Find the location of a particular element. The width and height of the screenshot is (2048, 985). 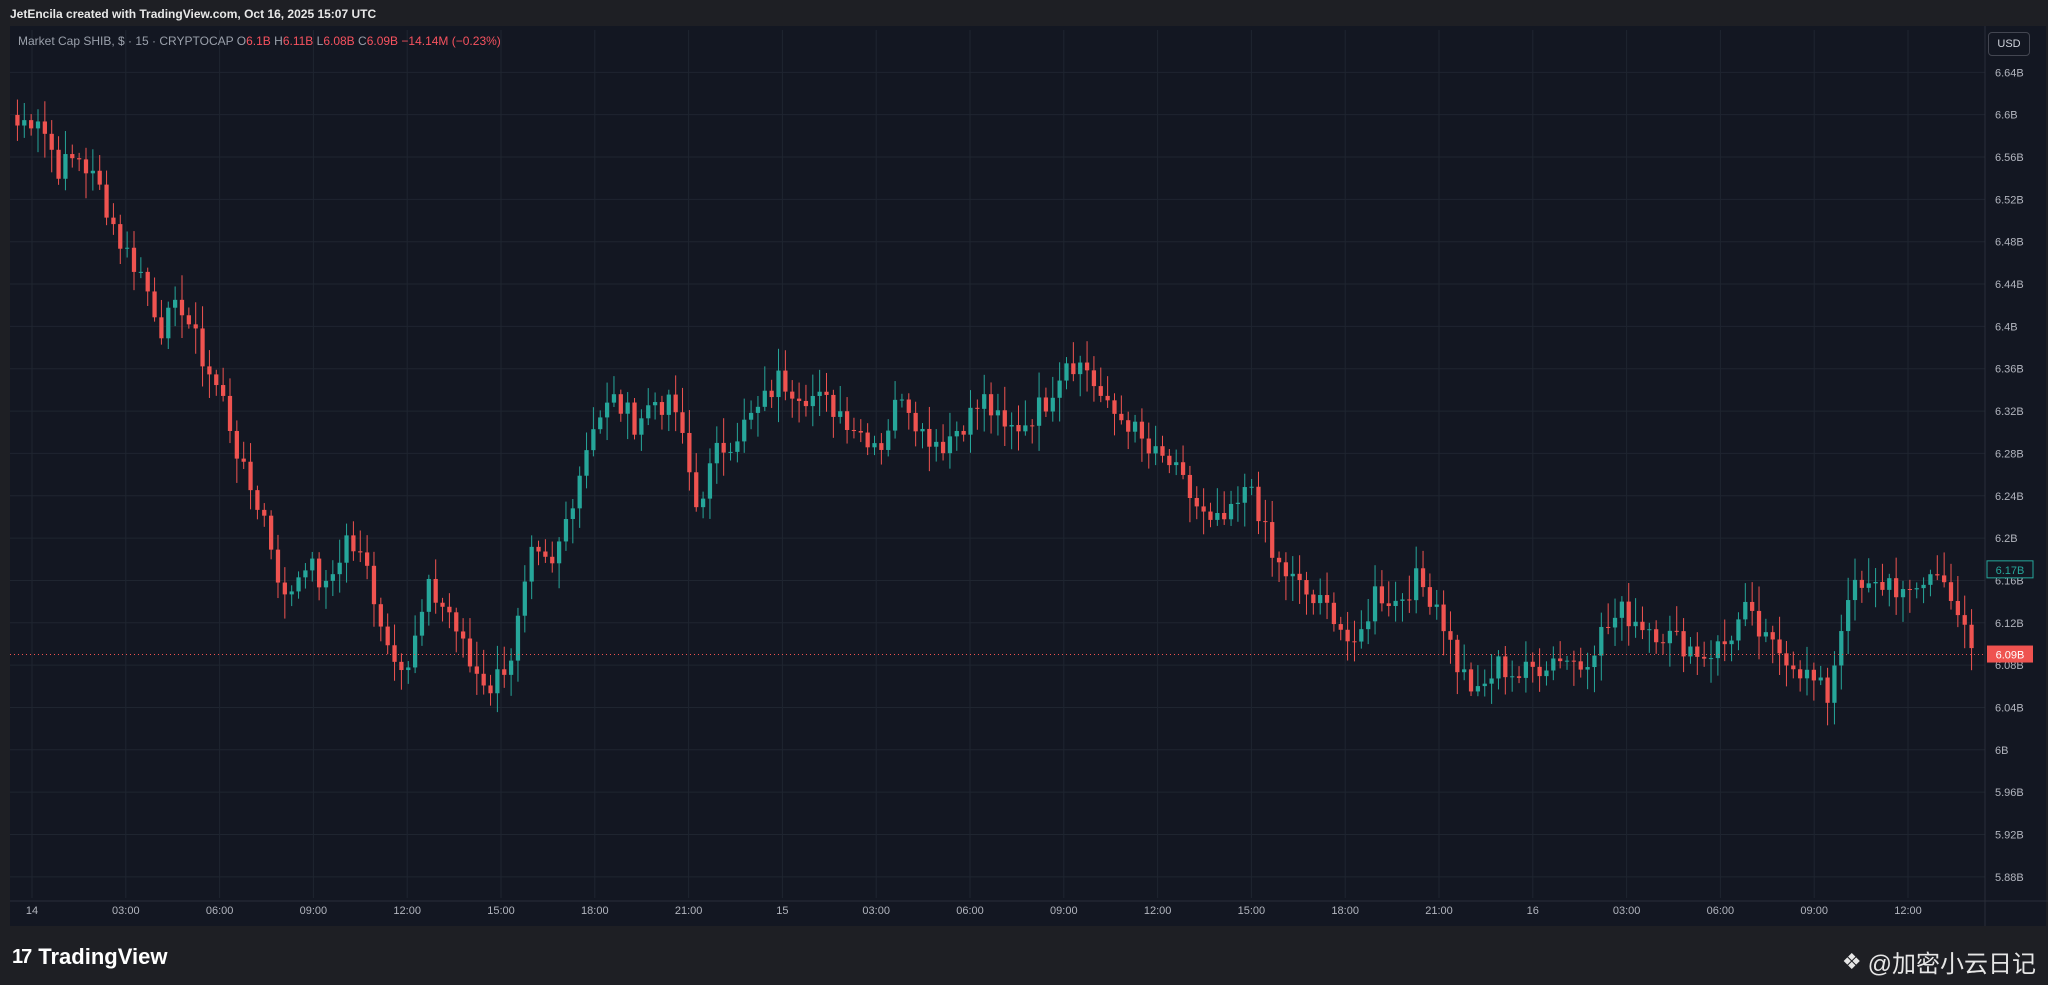

x-tick-label: 06:00 is located at coordinates (970, 911).